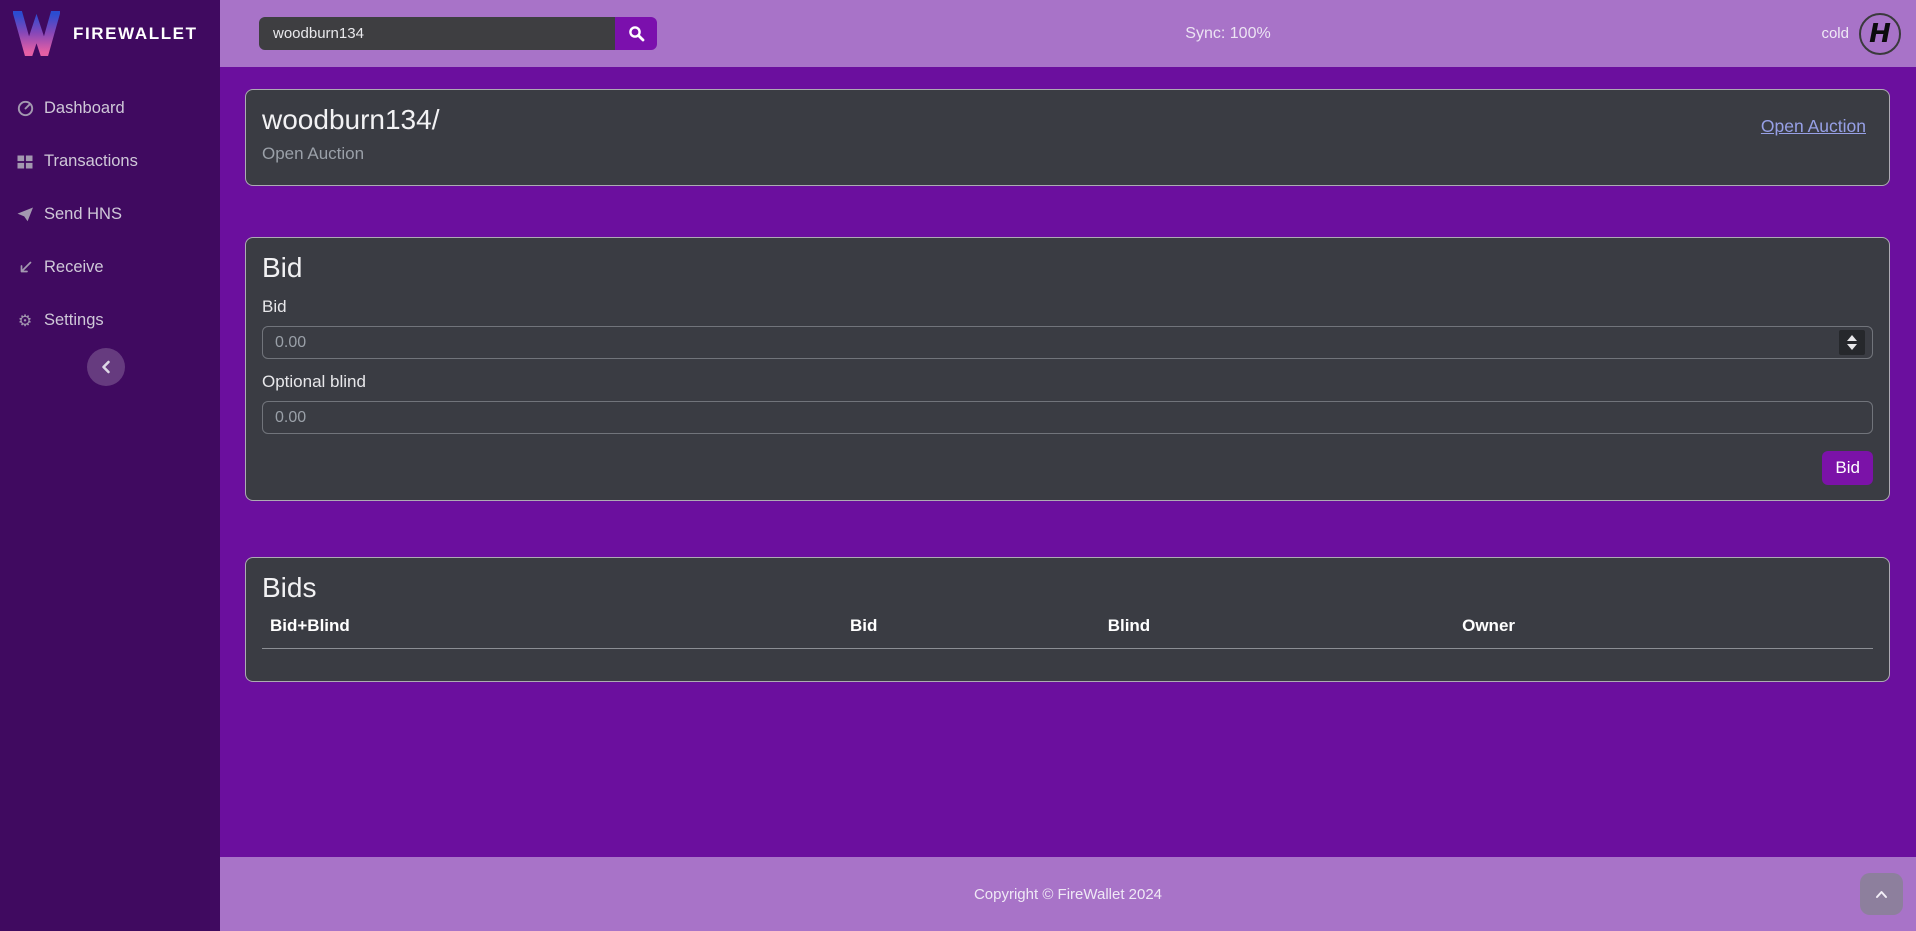 This screenshot has width=1916, height=931. I want to click on search-input, so click(437, 33).